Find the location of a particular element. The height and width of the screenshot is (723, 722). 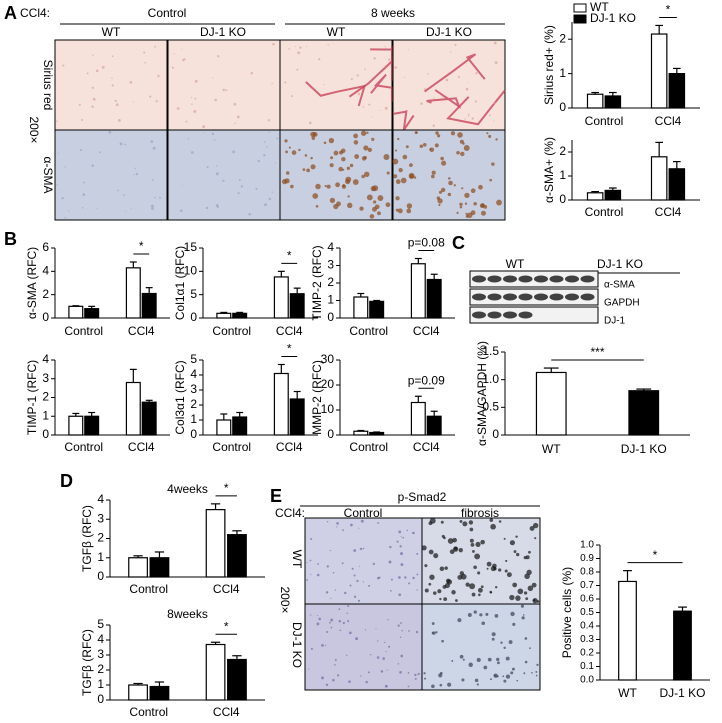

stain-label: α-SMA is located at coordinates (48, 175).